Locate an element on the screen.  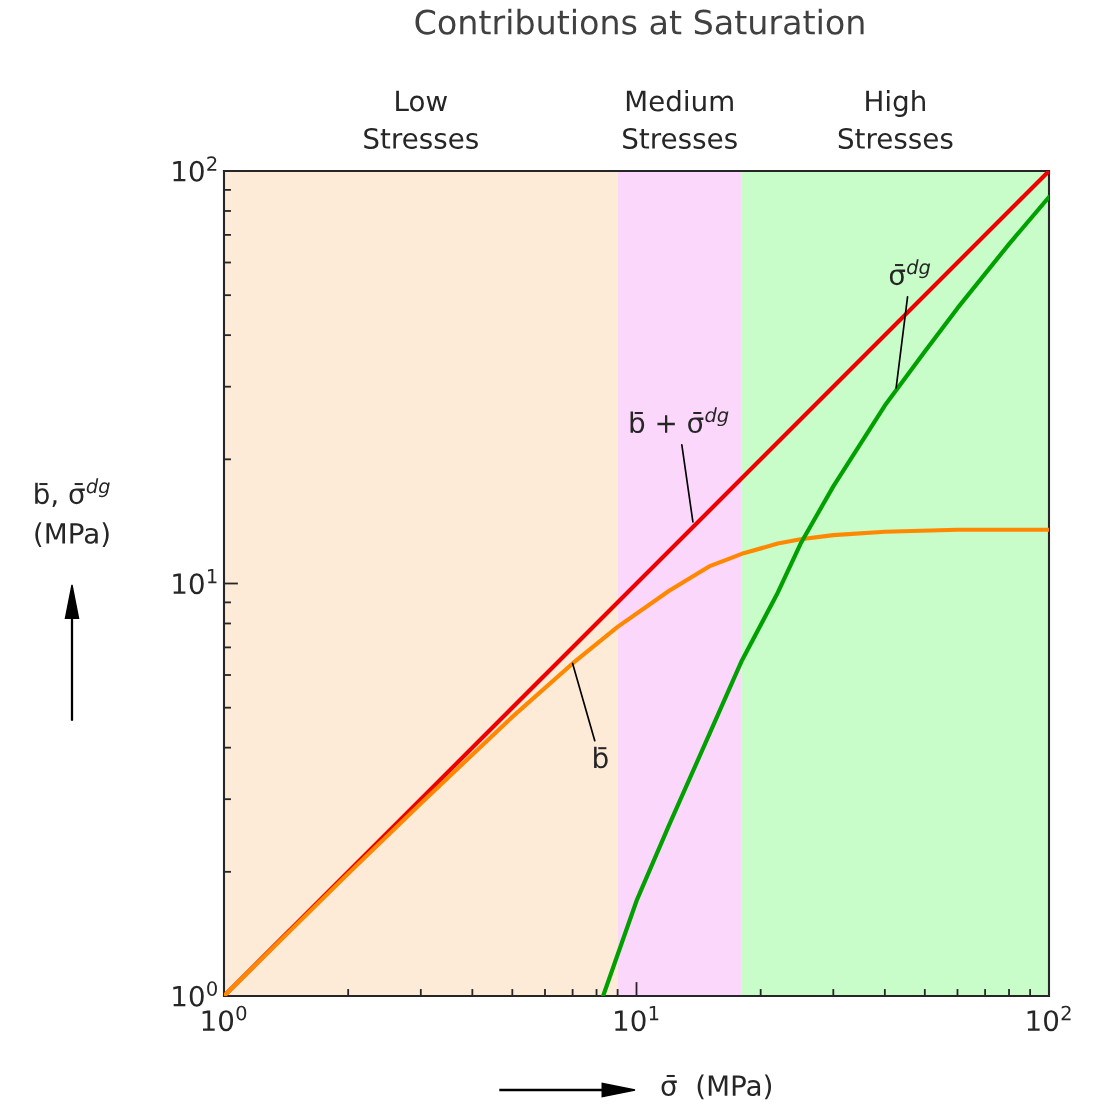
band-label: Medium Stresses is located at coordinates (680, 119).